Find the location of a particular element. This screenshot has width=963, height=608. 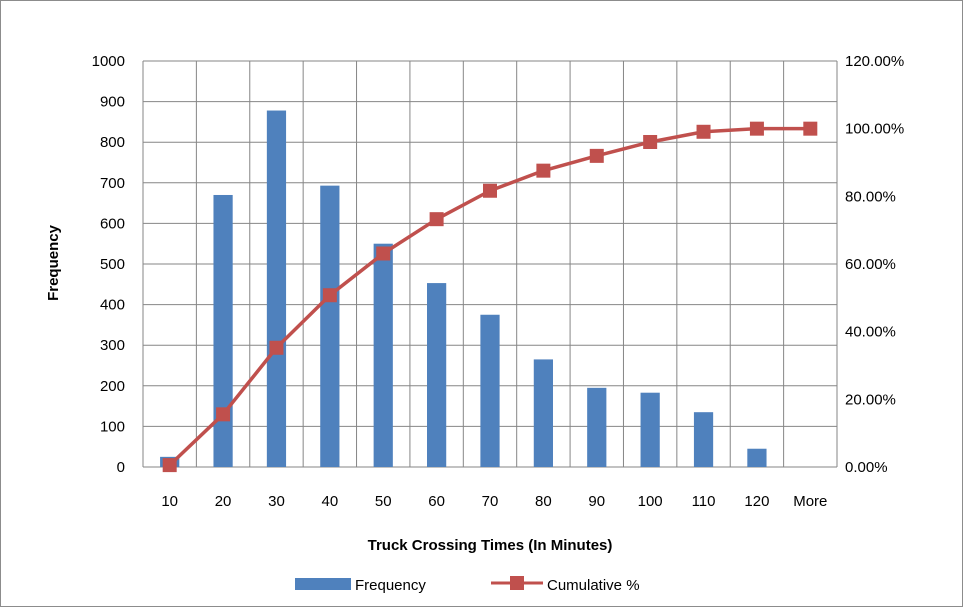

x-tick-label: 30 is located at coordinates (276, 501).